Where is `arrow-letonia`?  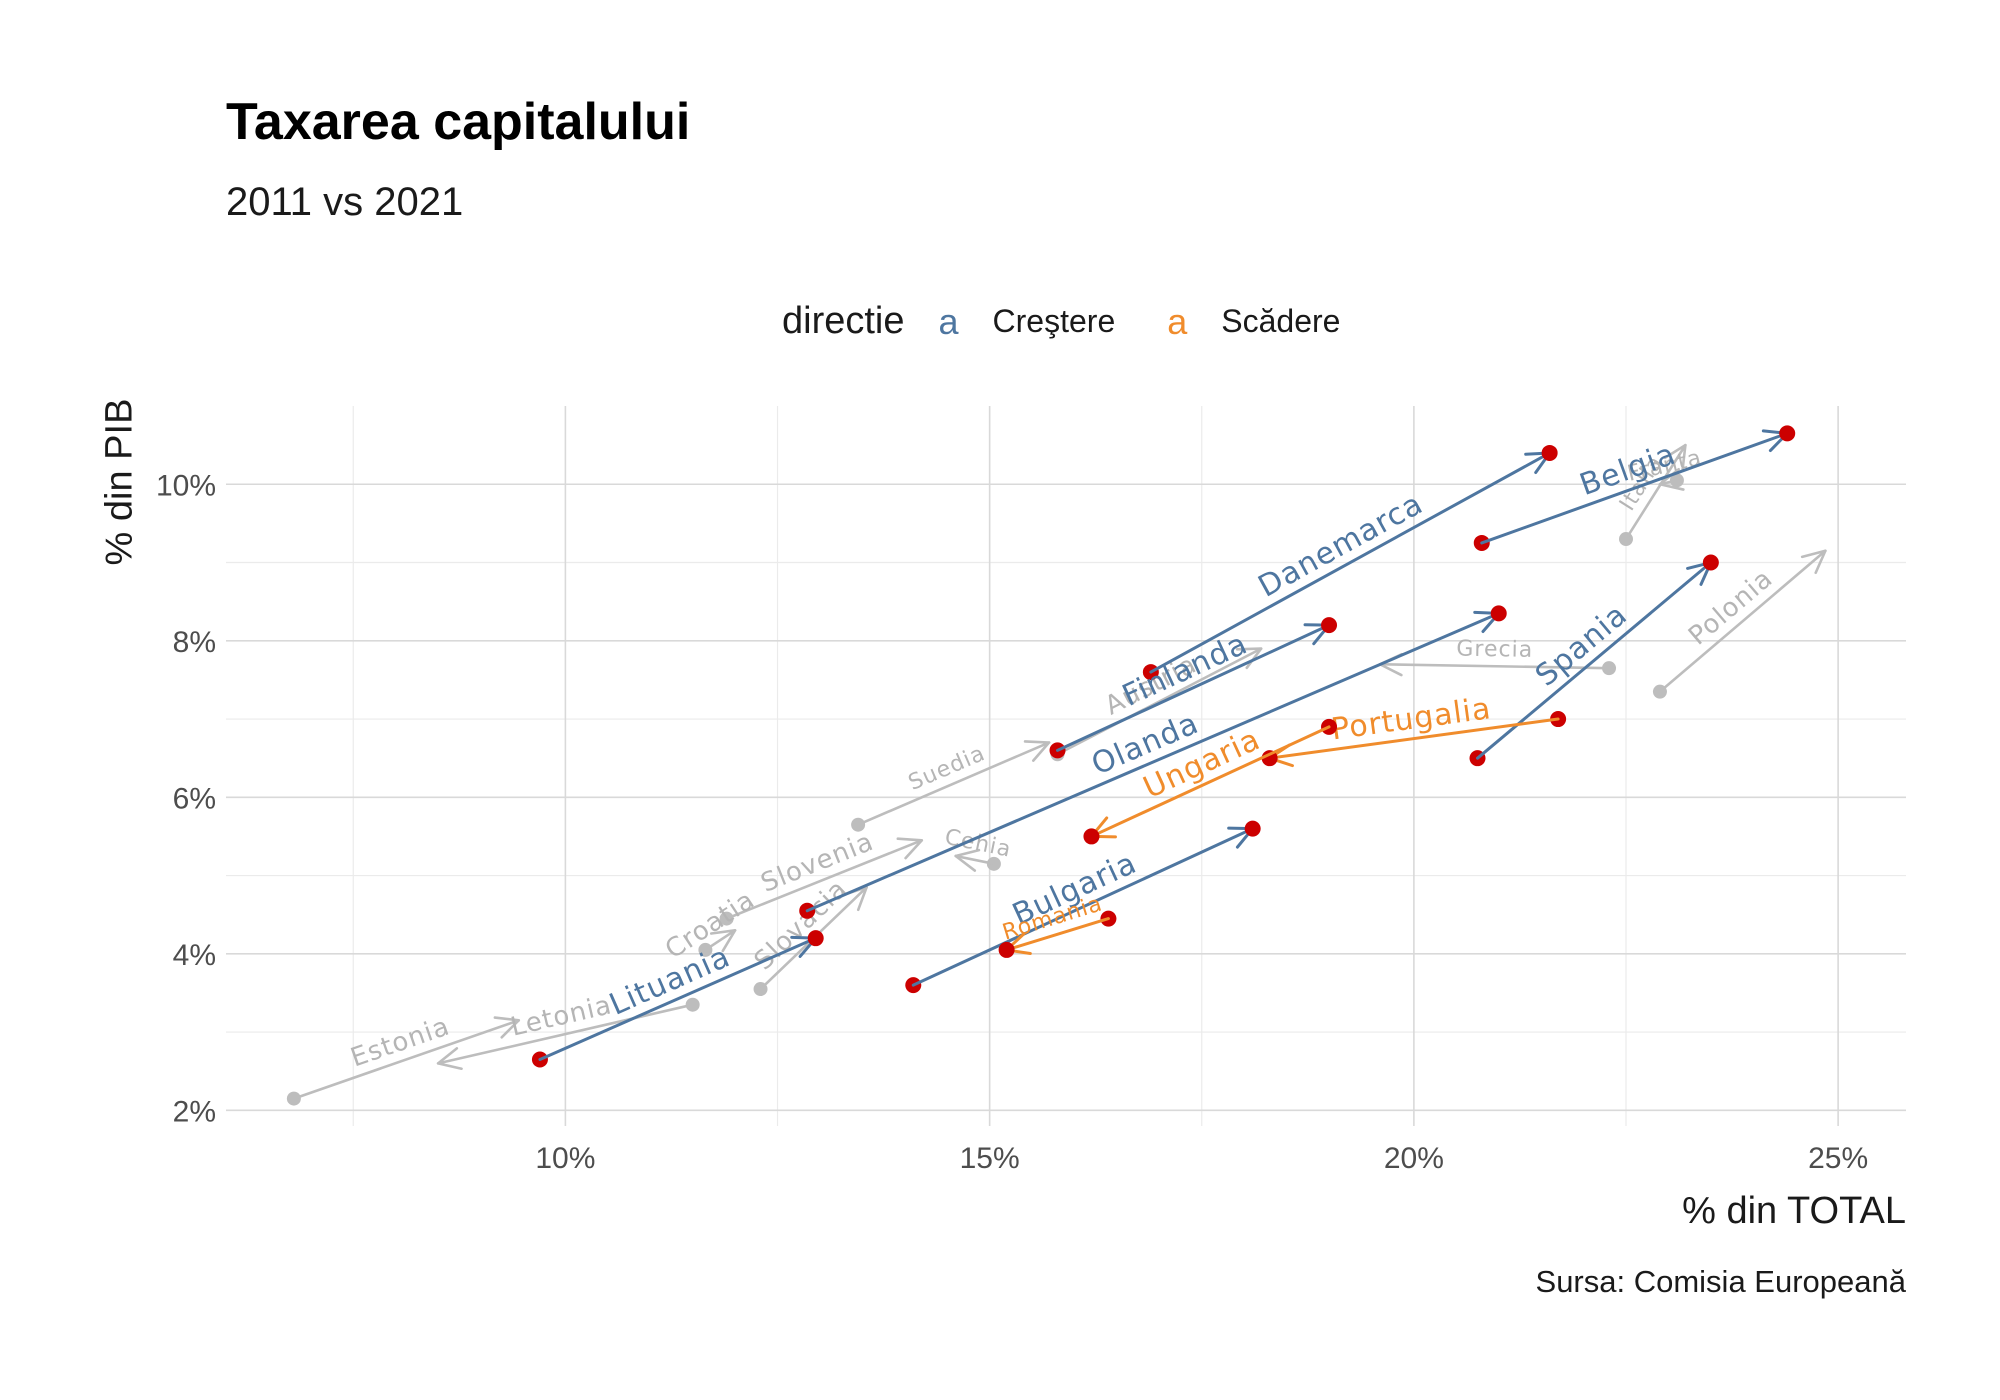
arrow-letonia is located at coordinates (565, 1037).